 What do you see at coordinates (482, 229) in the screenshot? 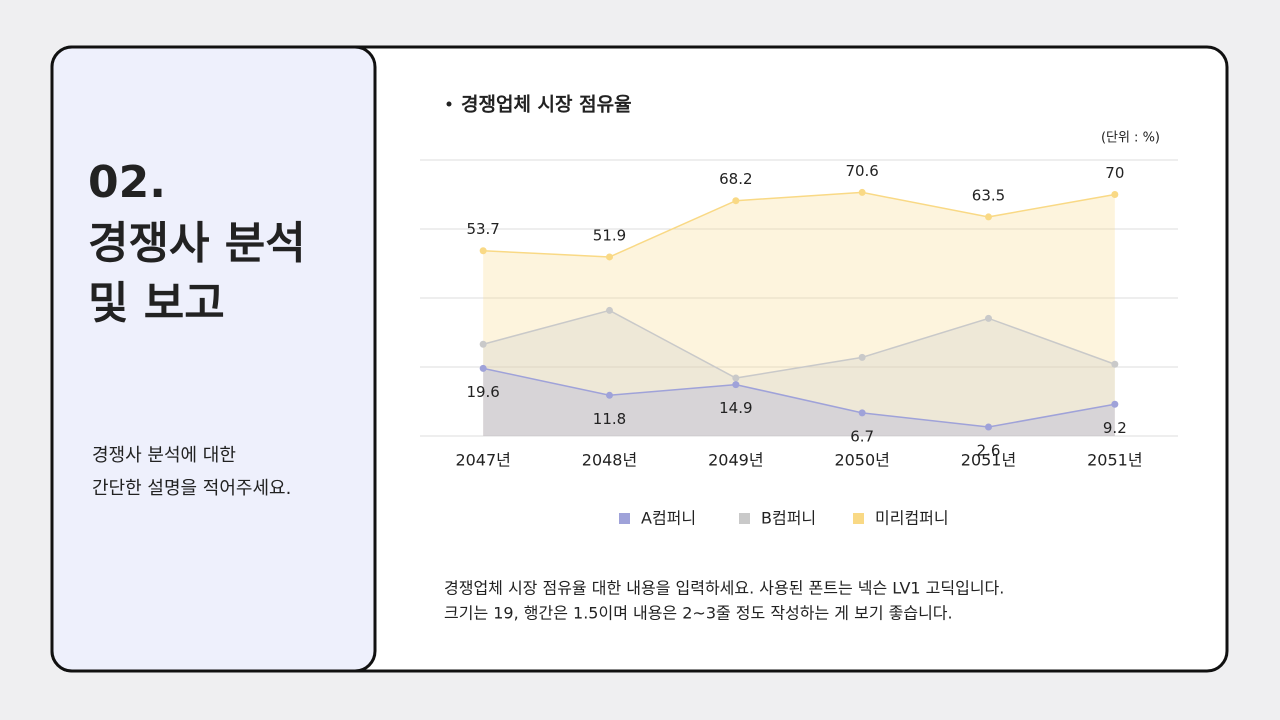
I see `data-label: 53.7` at bounding box center [482, 229].